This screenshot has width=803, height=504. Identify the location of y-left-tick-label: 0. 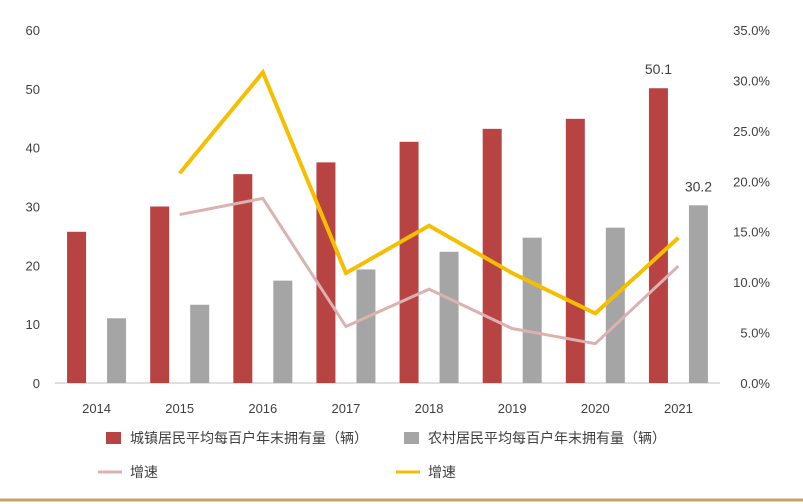
(36, 383).